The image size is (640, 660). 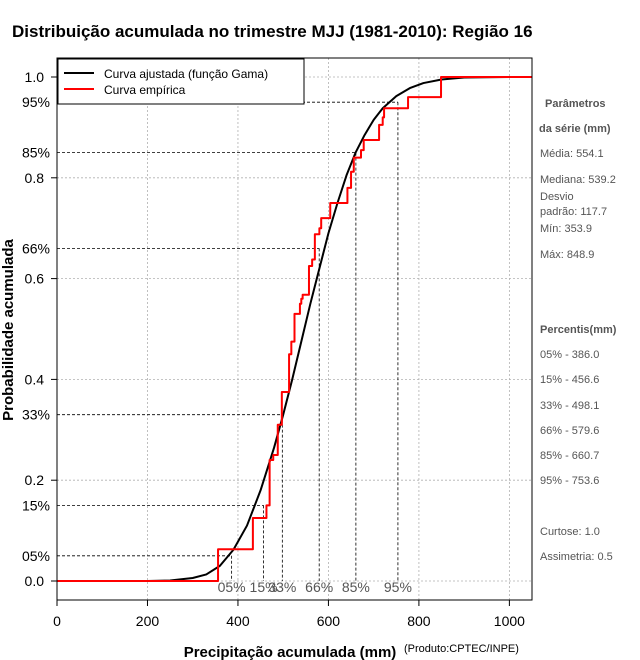 I want to click on y-axis-label: Probabilidade acumulada, so click(x=8, y=329).